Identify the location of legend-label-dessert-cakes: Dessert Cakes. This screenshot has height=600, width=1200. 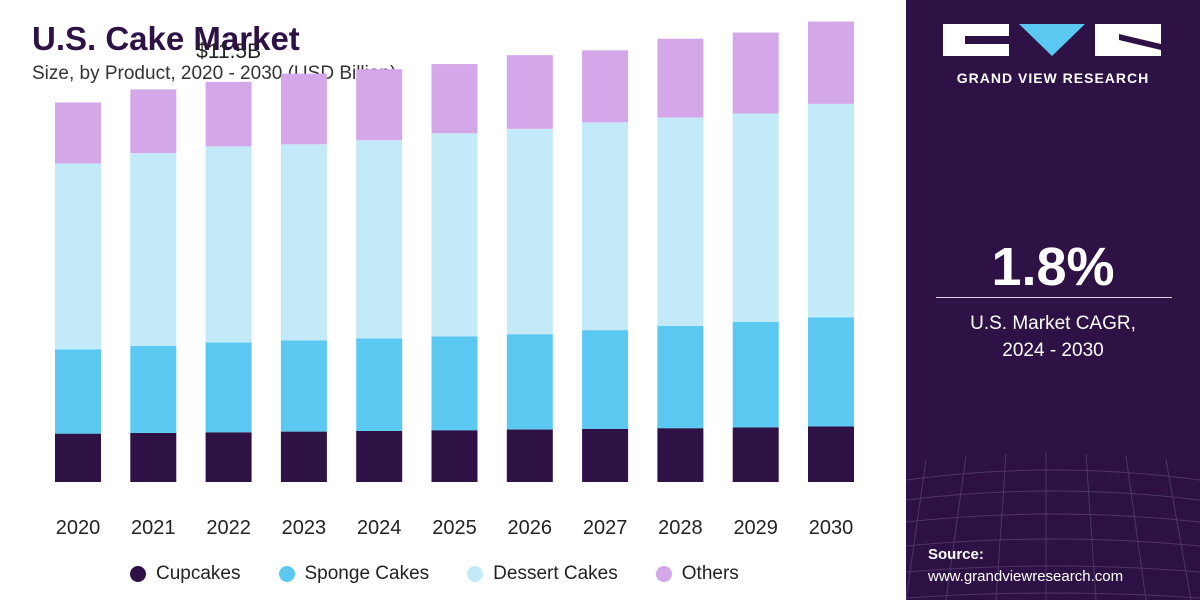
(555, 573).